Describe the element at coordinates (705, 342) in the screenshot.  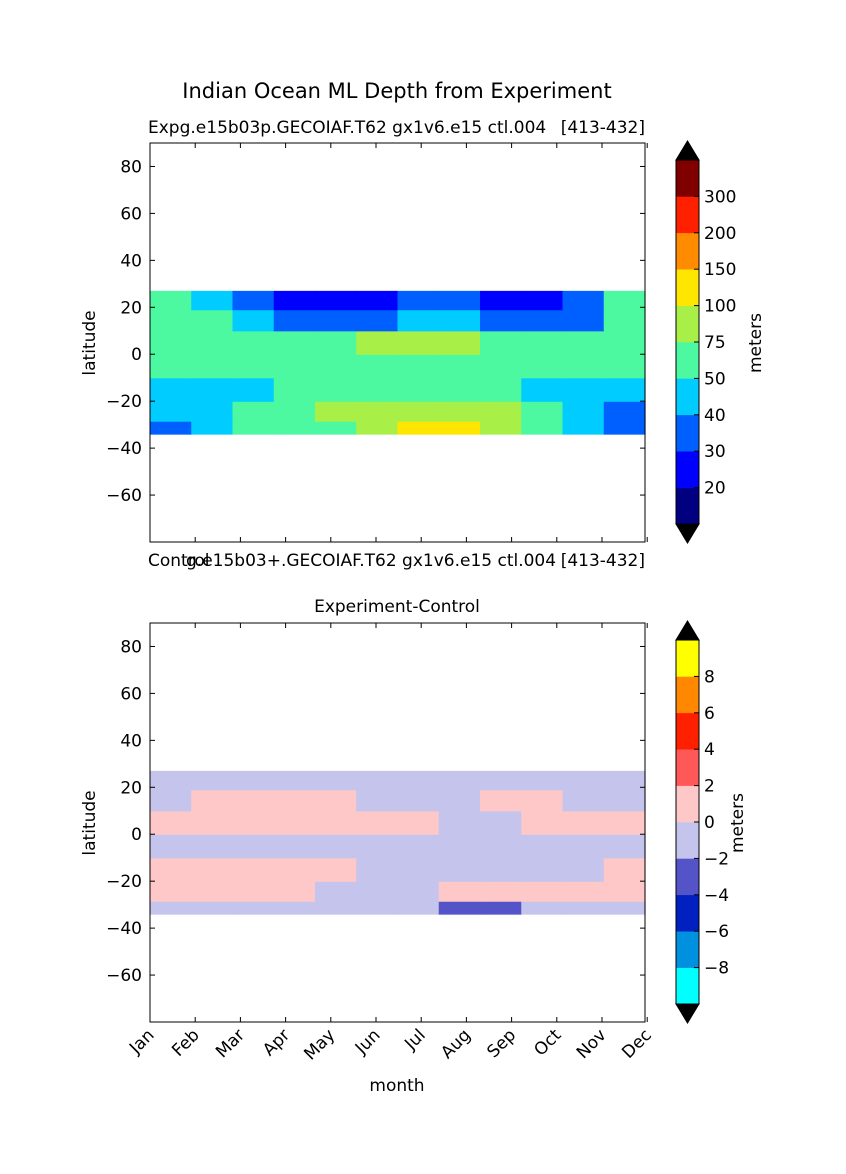
I see `top-colorbar: 20 30 40 50 75 100 150 200 300` at that location.